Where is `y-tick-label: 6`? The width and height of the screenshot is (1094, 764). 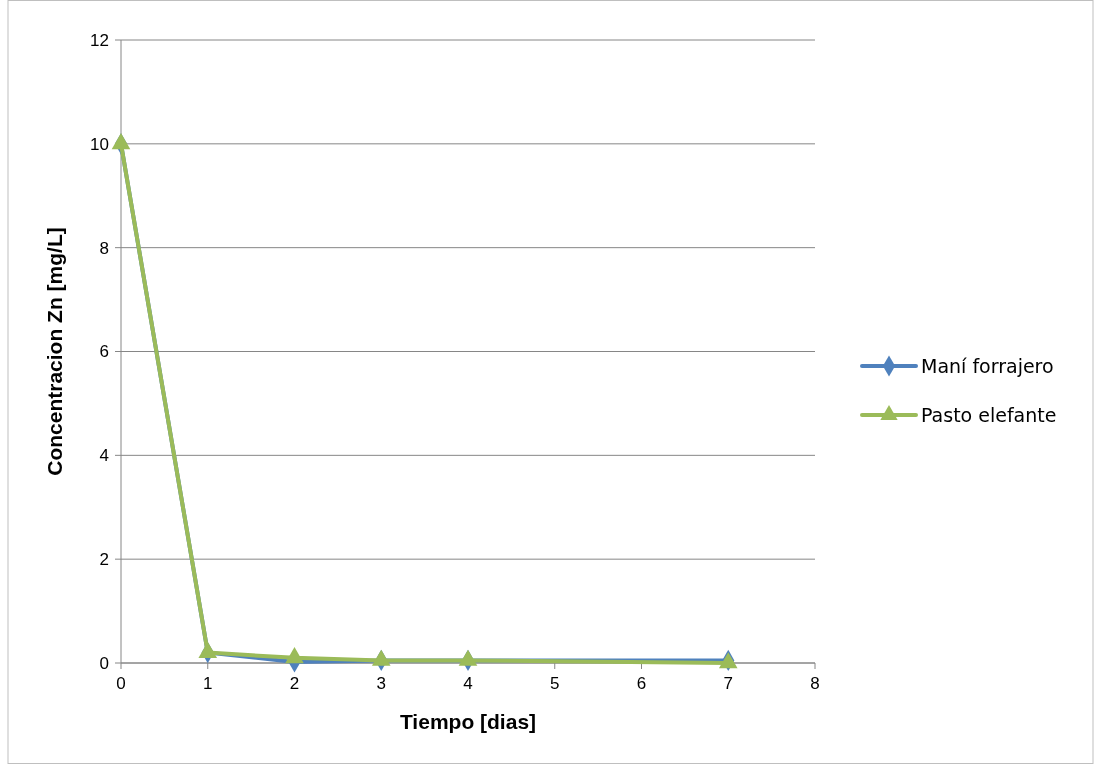 y-tick-label: 6 is located at coordinates (104, 352).